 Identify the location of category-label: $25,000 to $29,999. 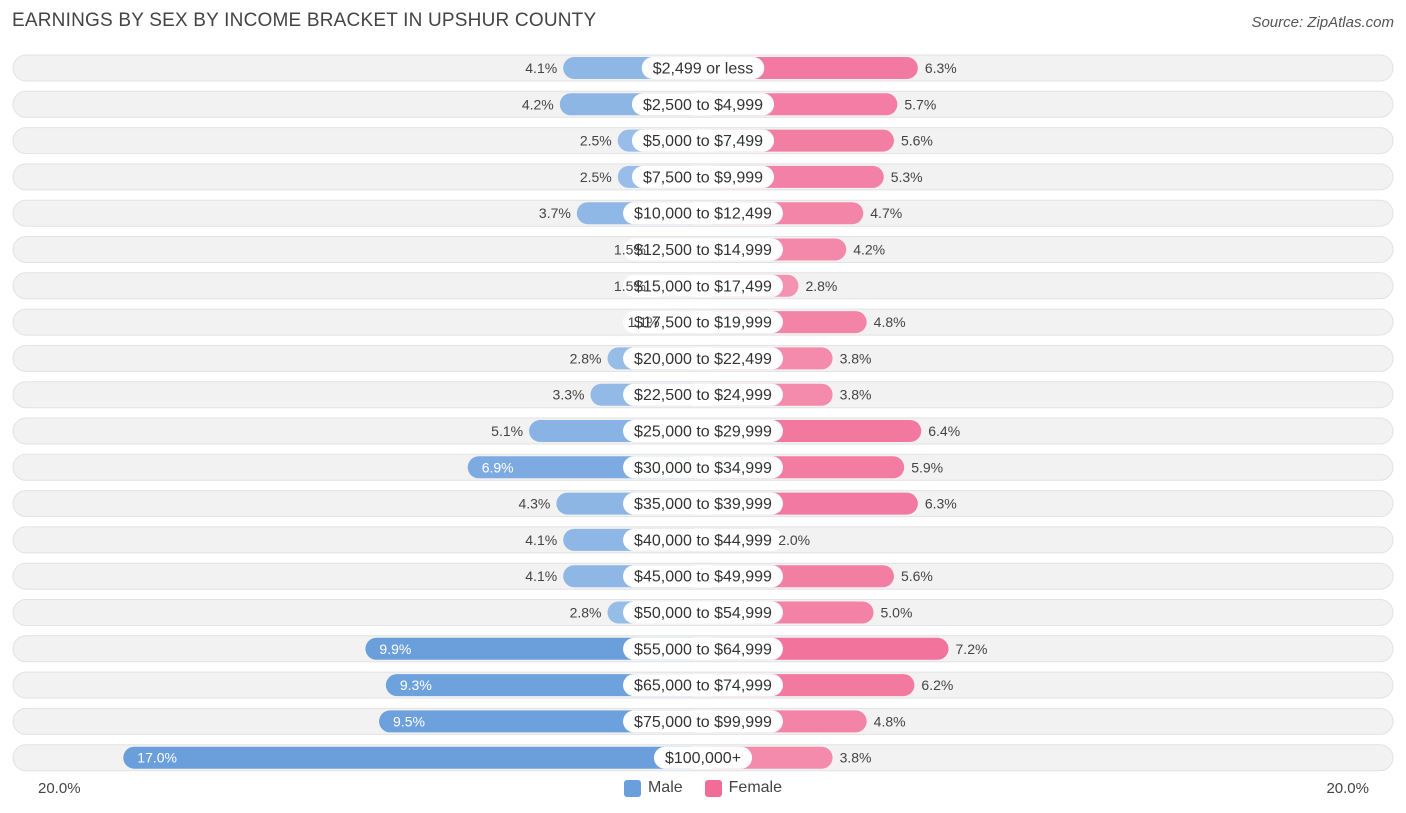
(703, 432).